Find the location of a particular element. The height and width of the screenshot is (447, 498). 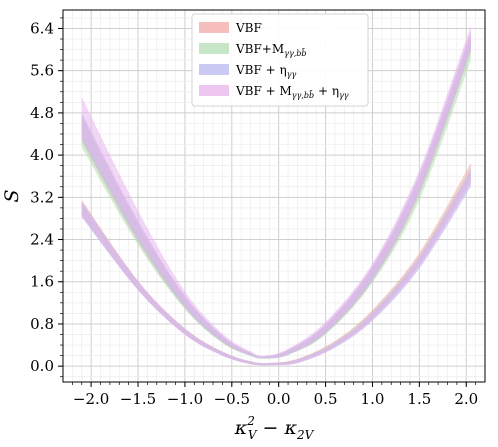

y-tick-label: 4.8 is located at coordinates (42, 113).